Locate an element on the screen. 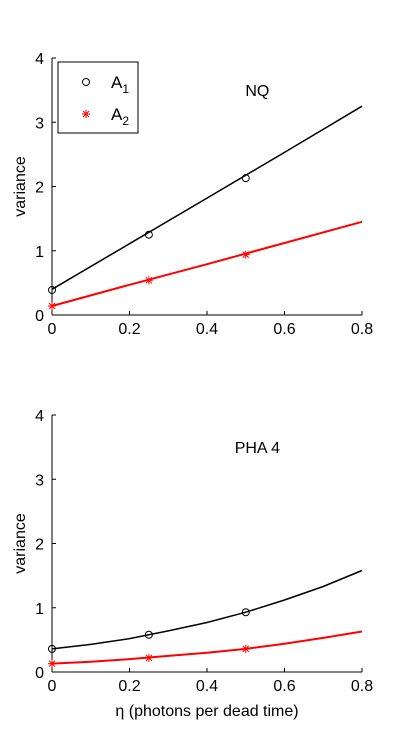 The width and height of the screenshot is (400, 756). series-A1 is located at coordinates (205, 611).